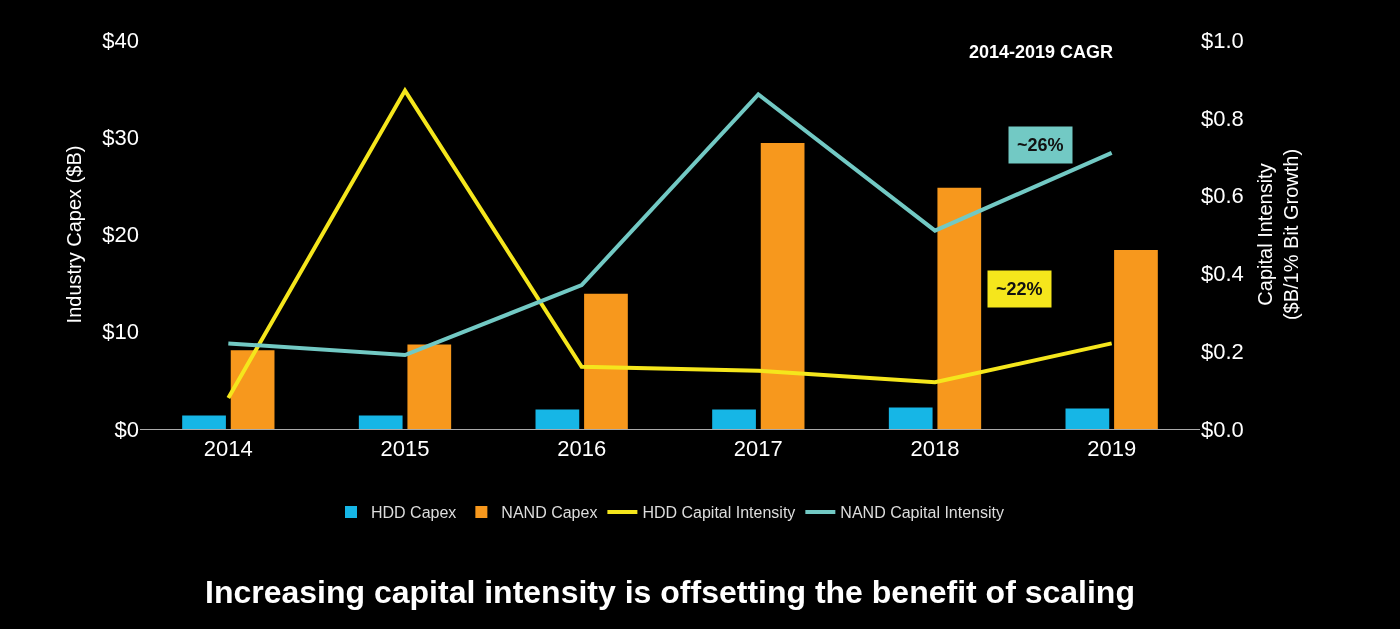  What do you see at coordinates (73, 234) in the screenshot?
I see `y-axis-title: Industry Capex ($B)` at bounding box center [73, 234].